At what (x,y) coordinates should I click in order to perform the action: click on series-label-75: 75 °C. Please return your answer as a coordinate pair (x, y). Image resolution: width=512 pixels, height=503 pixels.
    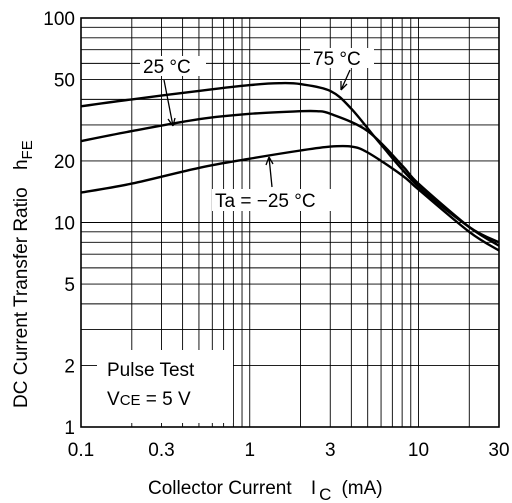
    Looking at the image, I should click on (337, 59).